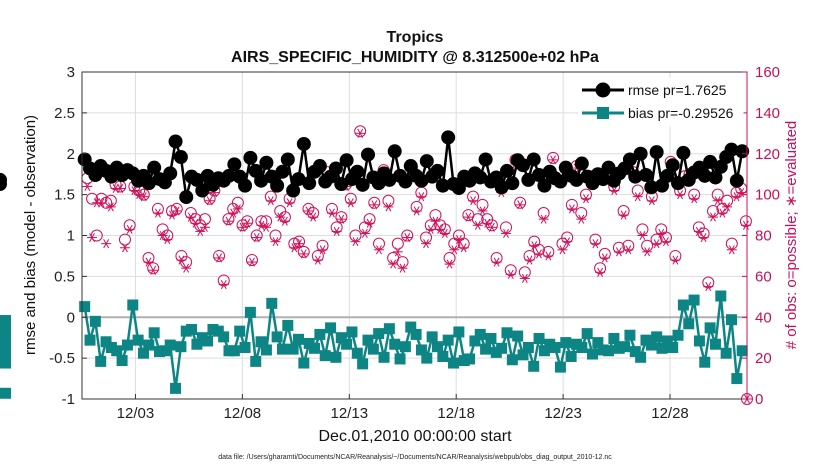 The width and height of the screenshot is (830, 470). I want to click on x-tick-label: 12/18, so click(456, 413).